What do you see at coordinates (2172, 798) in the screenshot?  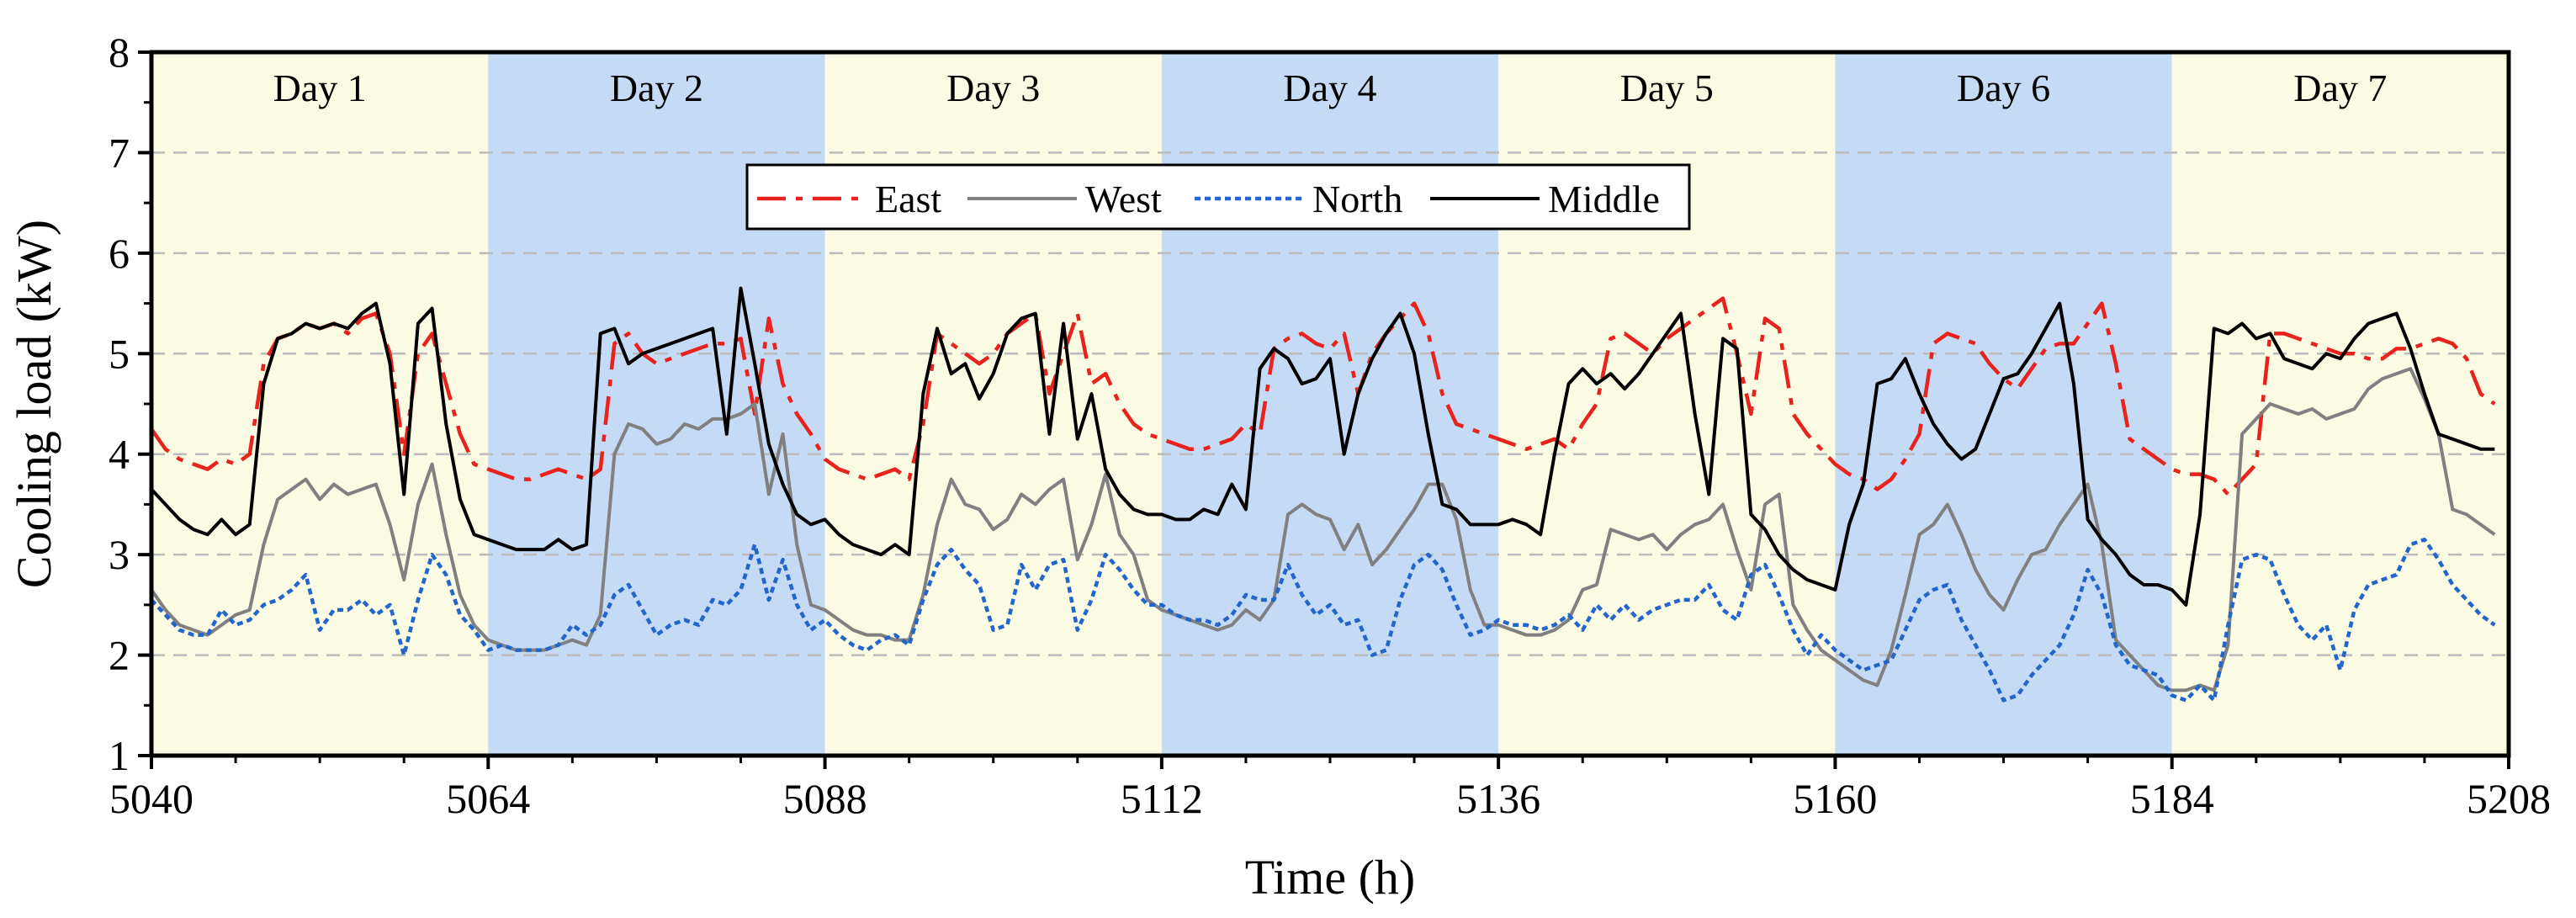 I see `x-tick-label-5184: 5184` at bounding box center [2172, 798].